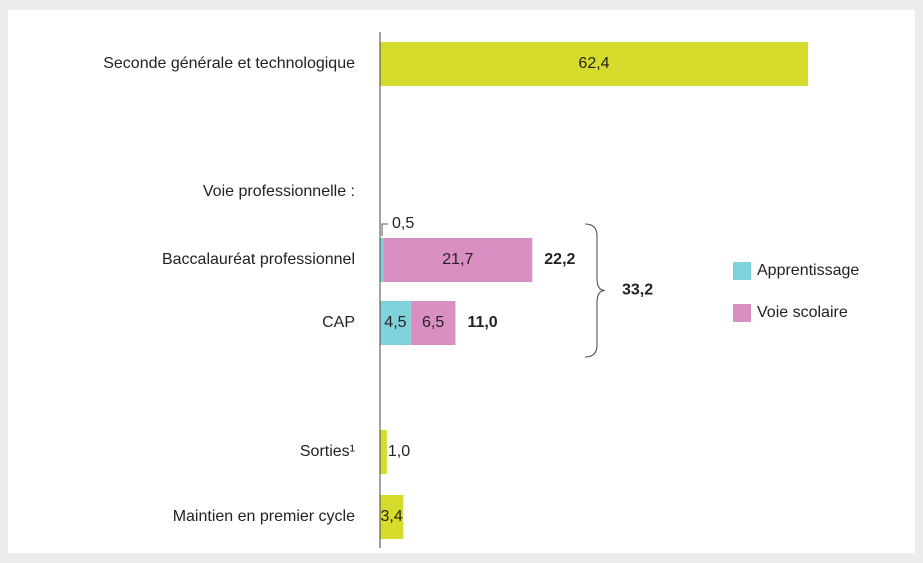 The height and width of the screenshot is (563, 923). I want to click on category-label: Voie professionnelle :, so click(279, 191).